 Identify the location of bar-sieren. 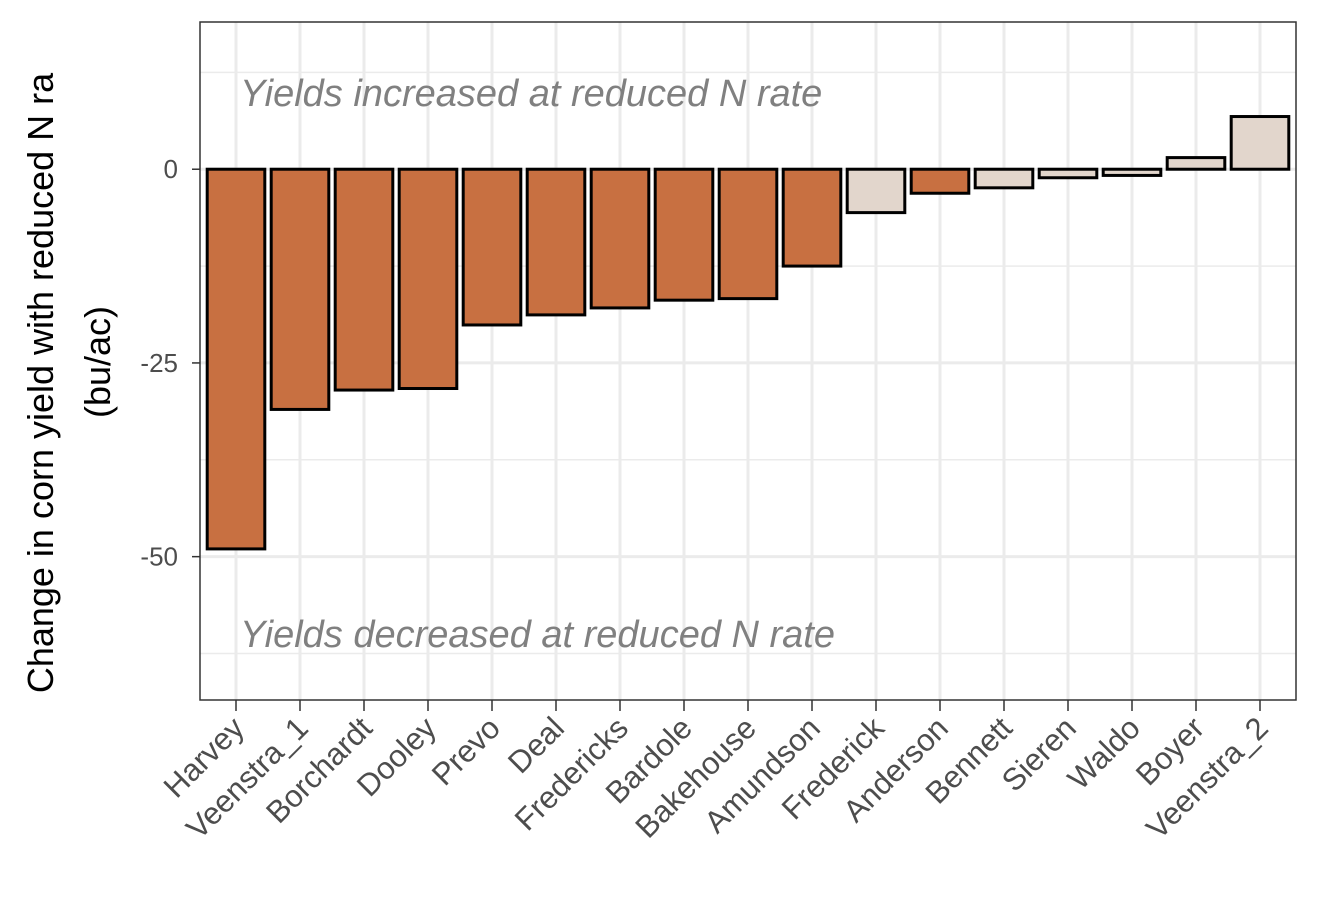
(1068, 173).